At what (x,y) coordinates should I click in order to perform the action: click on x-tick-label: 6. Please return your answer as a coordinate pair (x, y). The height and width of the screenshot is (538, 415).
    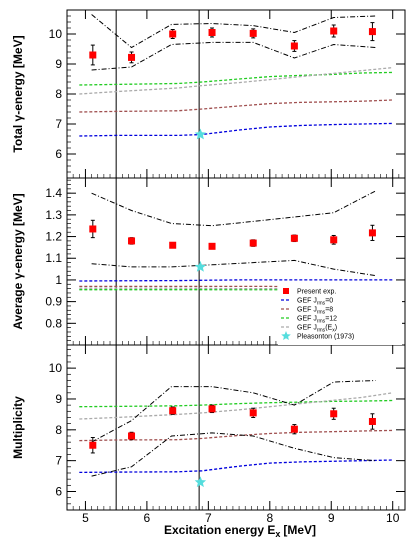
    Looking at the image, I should click on (147, 518).